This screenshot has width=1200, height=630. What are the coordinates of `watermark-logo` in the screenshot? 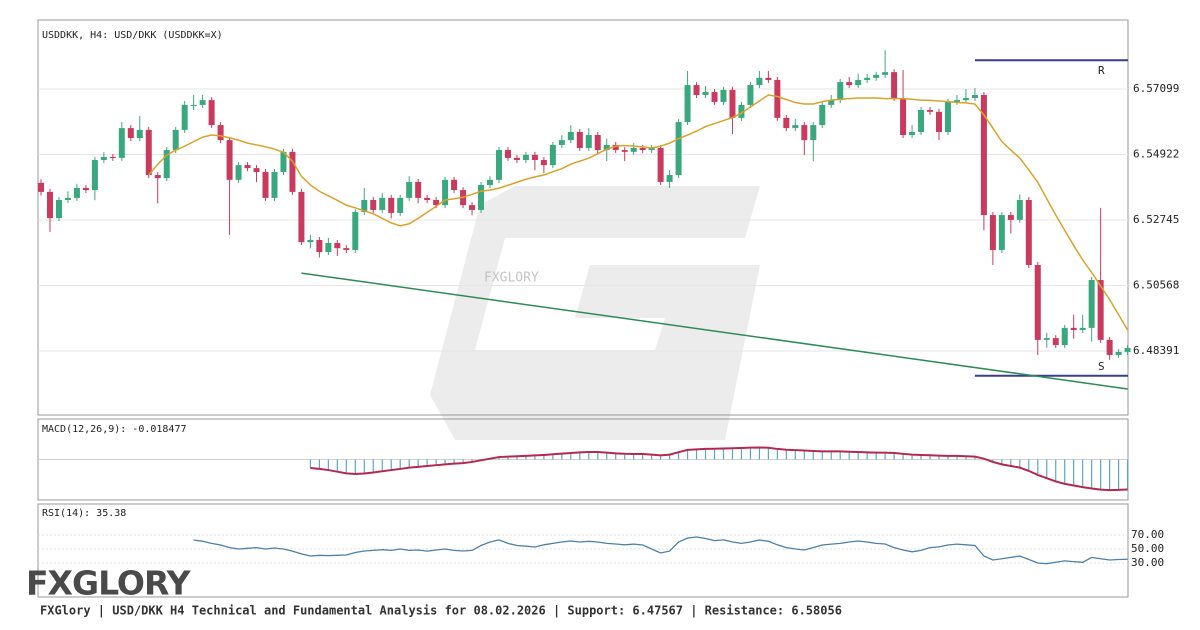 It's located at (595, 313).